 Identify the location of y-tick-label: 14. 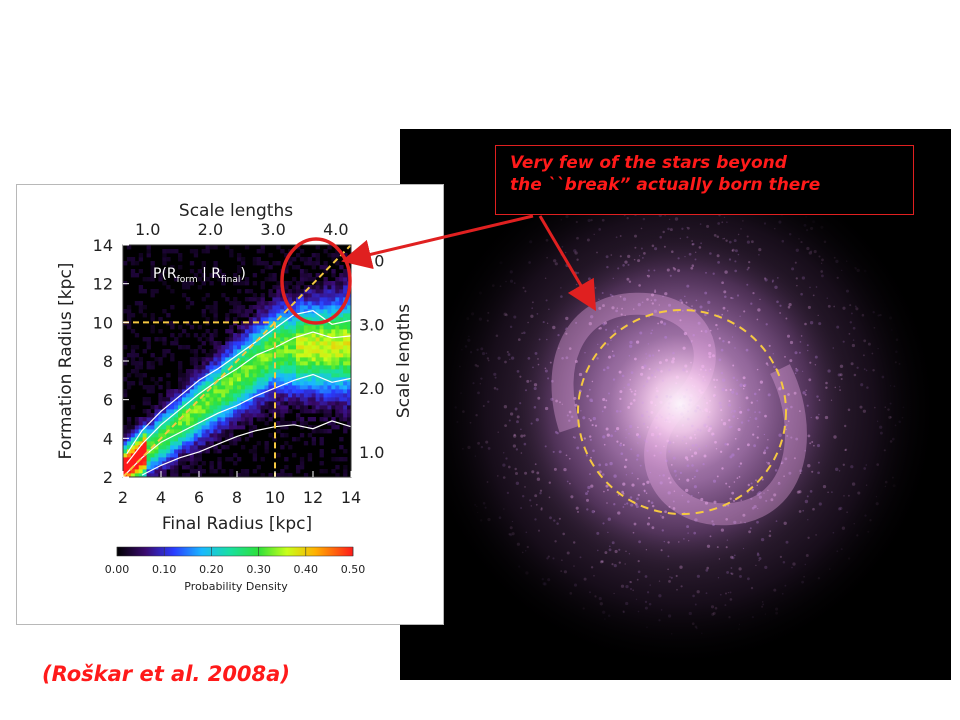
(103, 245).